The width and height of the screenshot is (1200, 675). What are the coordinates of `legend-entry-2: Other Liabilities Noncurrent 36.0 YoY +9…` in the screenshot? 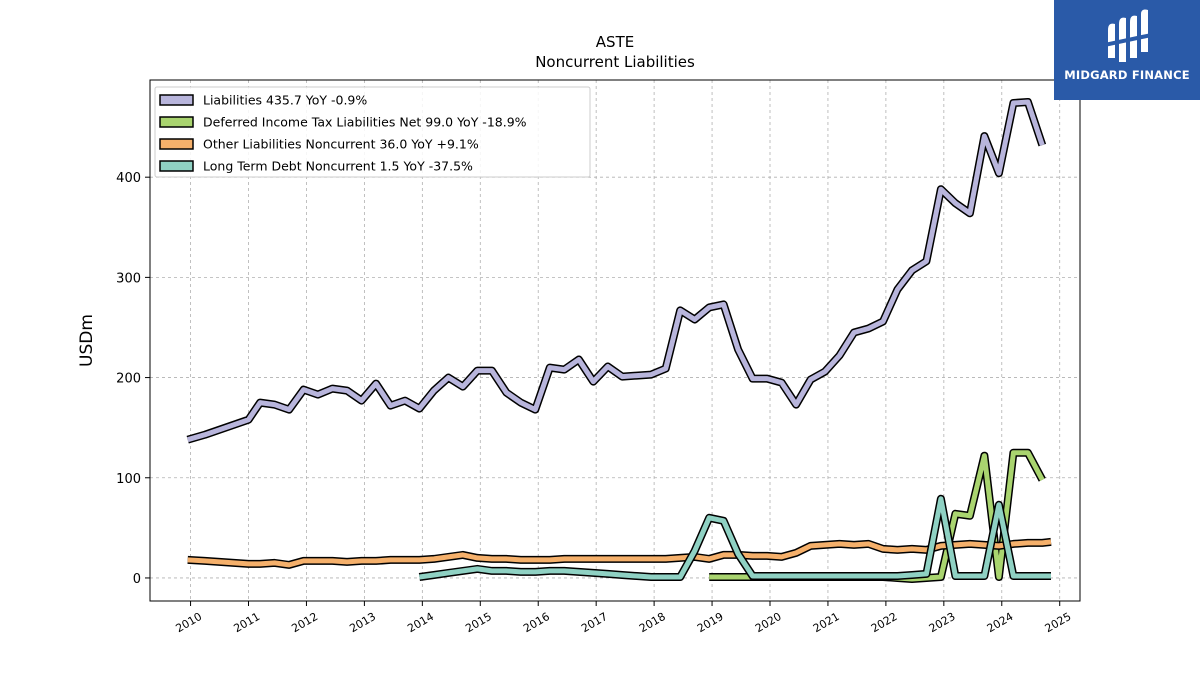 It's located at (341, 144).